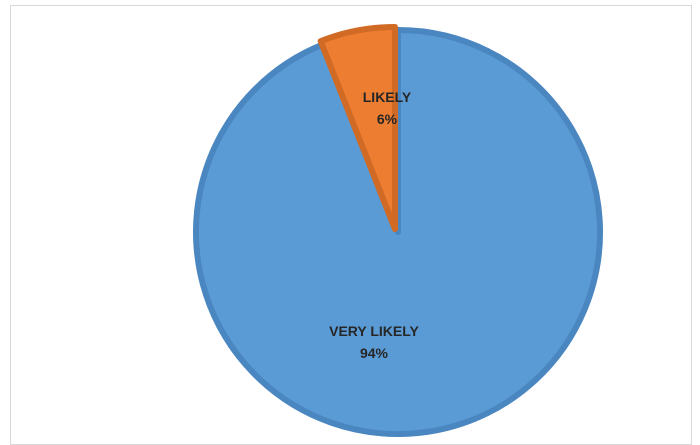 The height and width of the screenshot is (445, 700). Describe the element at coordinates (357, 128) in the screenshot. I see `pie-slice-likely` at that location.